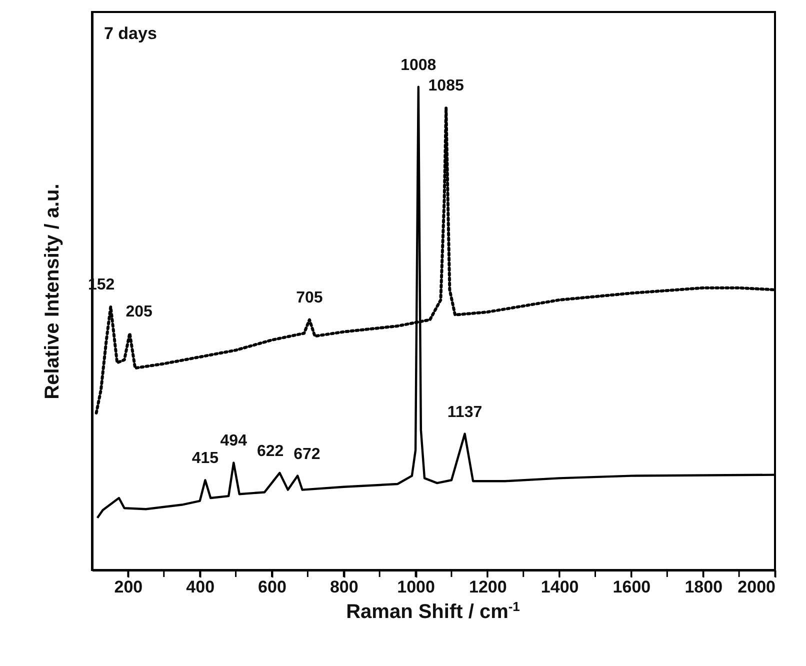  What do you see at coordinates (464, 412) in the screenshot?
I see `annotation: 1137` at bounding box center [464, 412].